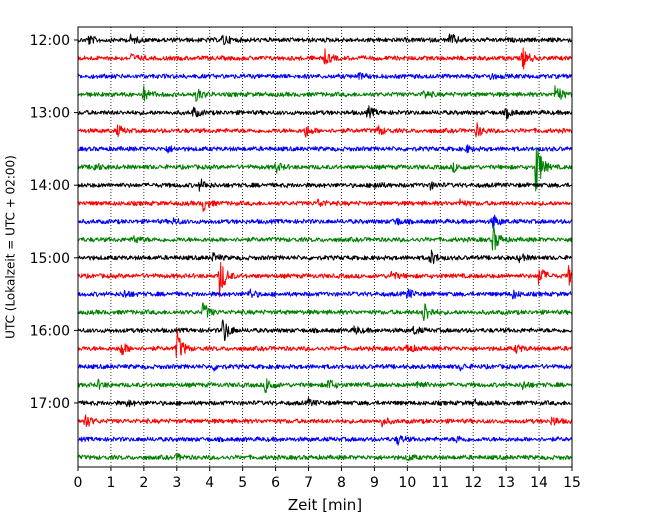  What do you see at coordinates (275, 483) in the screenshot?
I see `x-tick-label: 6` at bounding box center [275, 483].